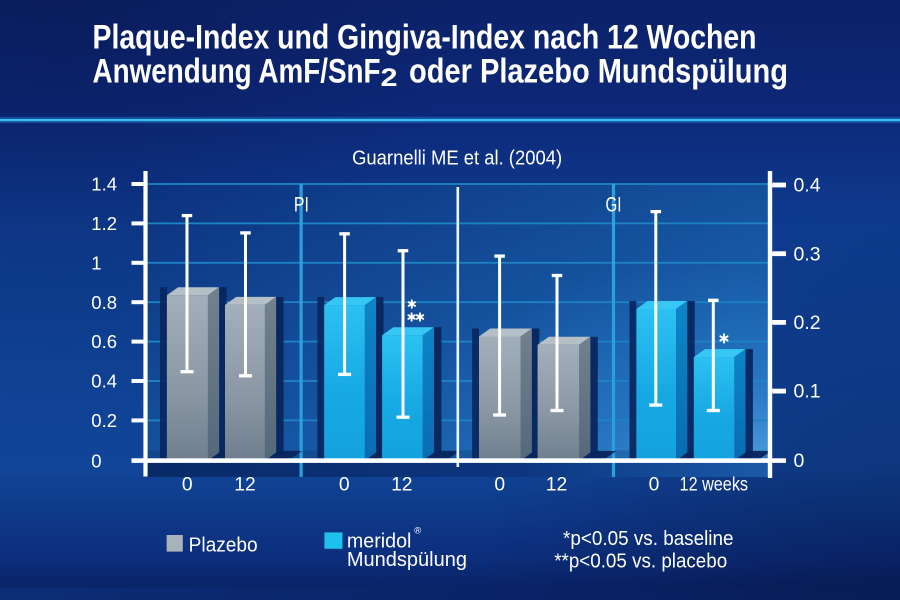 Image resolution: width=900 pixels, height=600 pixels. What do you see at coordinates (407, 560) in the screenshot?
I see `svg-text: Mundspülung` at bounding box center [407, 560].